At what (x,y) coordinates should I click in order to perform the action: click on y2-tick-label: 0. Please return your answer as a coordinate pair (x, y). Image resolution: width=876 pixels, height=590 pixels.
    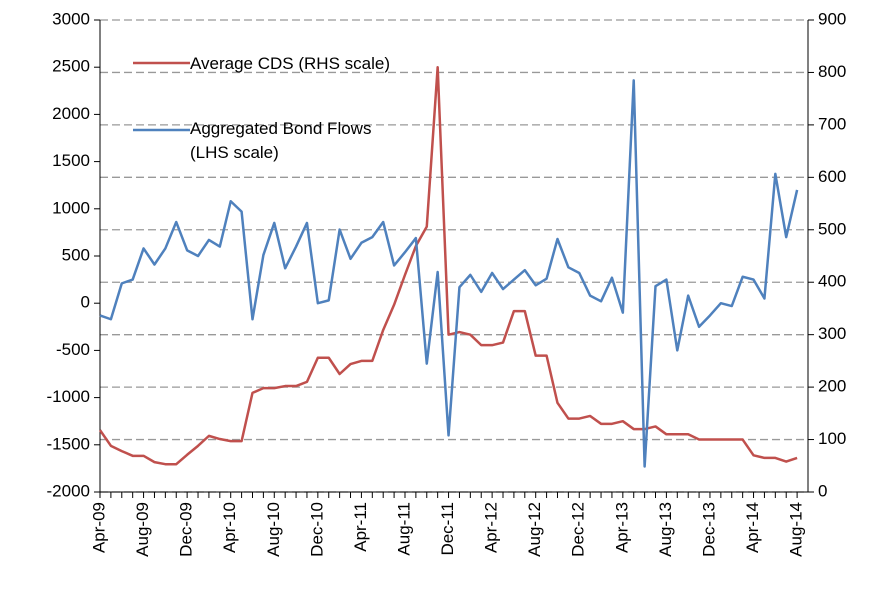
    Looking at the image, I should click on (822, 490).